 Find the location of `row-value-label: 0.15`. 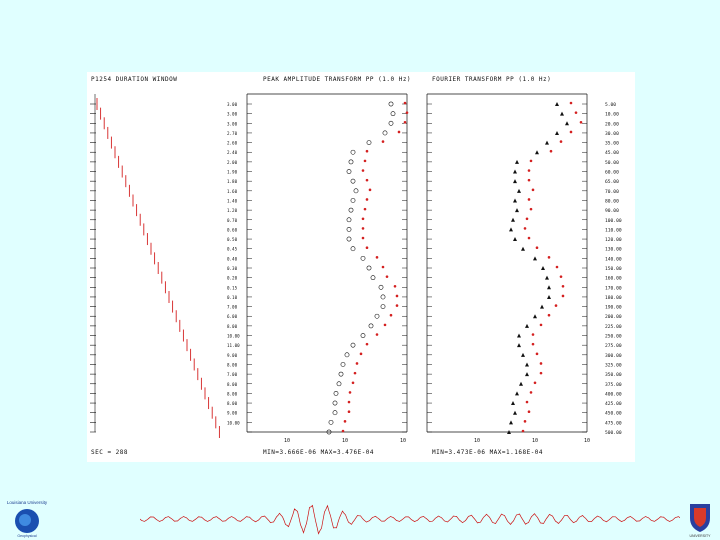

row-value-label: 0.15 is located at coordinates (232, 287).